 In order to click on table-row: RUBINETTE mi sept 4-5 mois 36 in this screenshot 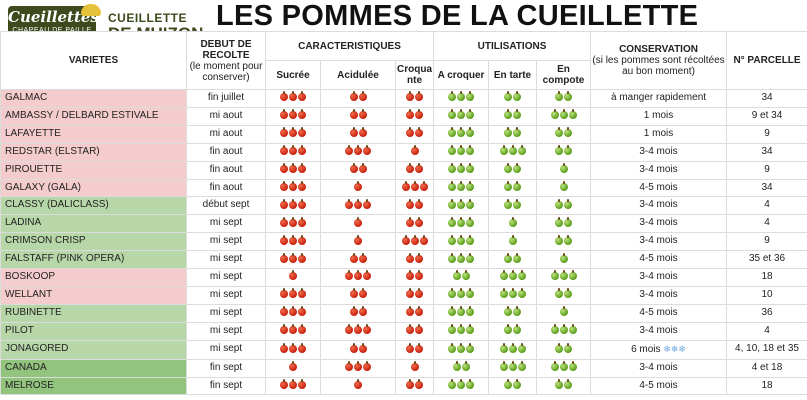, I will do `click(403, 313)`.